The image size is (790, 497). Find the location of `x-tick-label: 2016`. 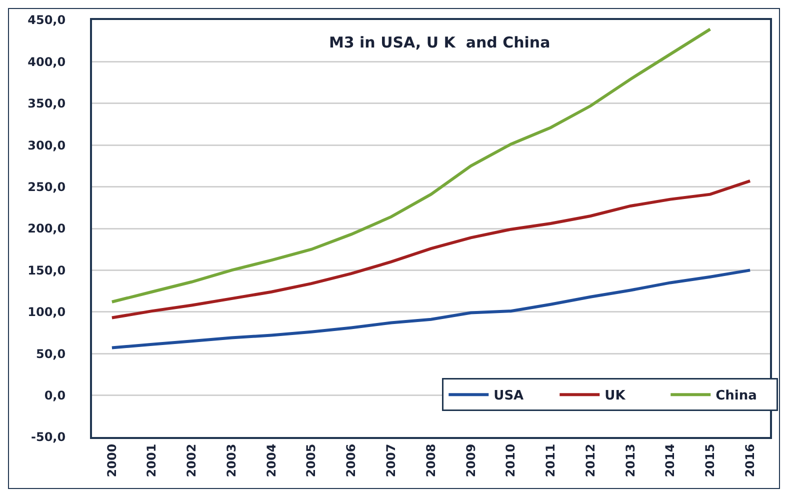

x-tick-label: 2016 is located at coordinates (749, 461).